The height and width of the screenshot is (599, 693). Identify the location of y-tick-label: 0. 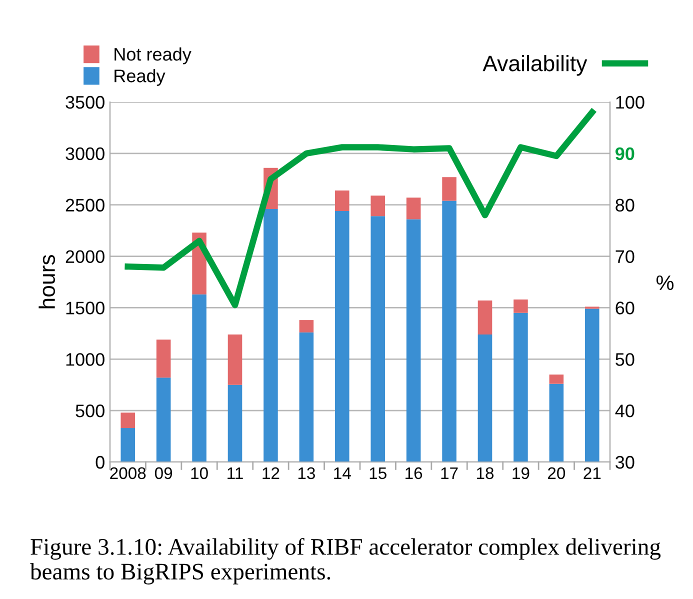
(100, 462).